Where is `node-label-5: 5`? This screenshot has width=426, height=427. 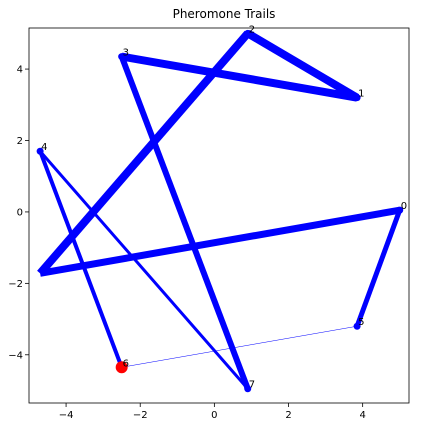 node-label-5: 5 is located at coordinates (361, 322).